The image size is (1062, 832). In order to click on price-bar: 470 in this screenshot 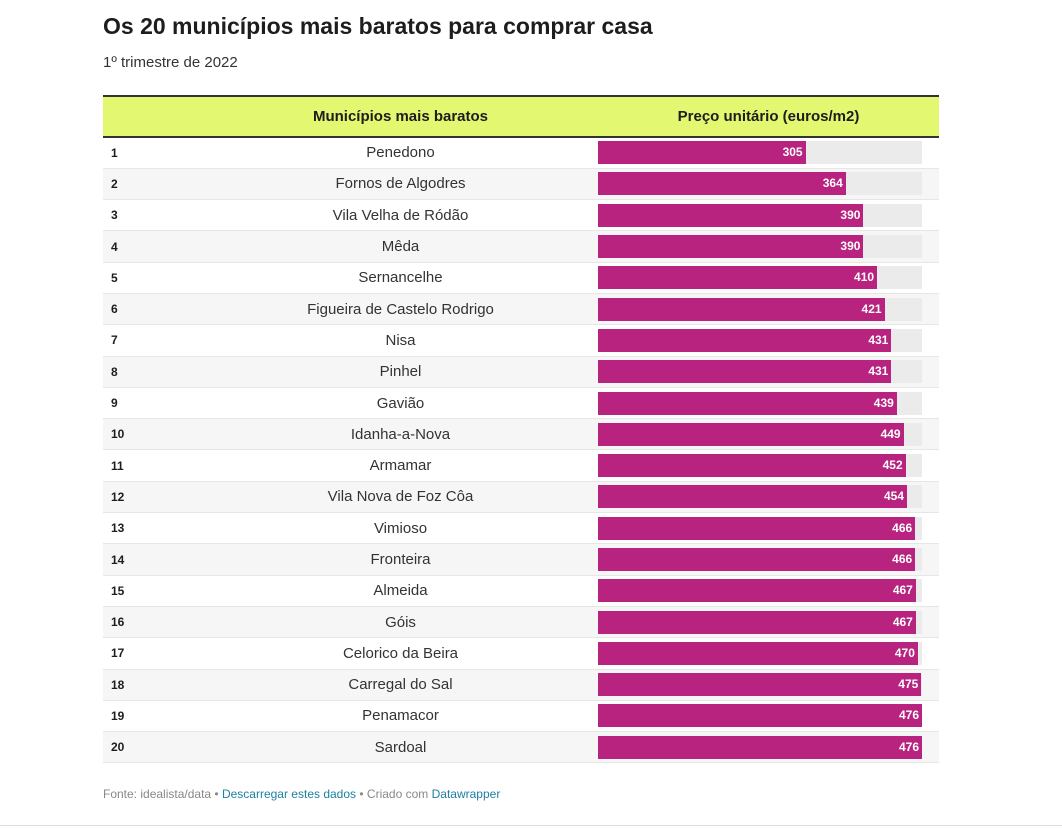, I will do `click(758, 653)`.